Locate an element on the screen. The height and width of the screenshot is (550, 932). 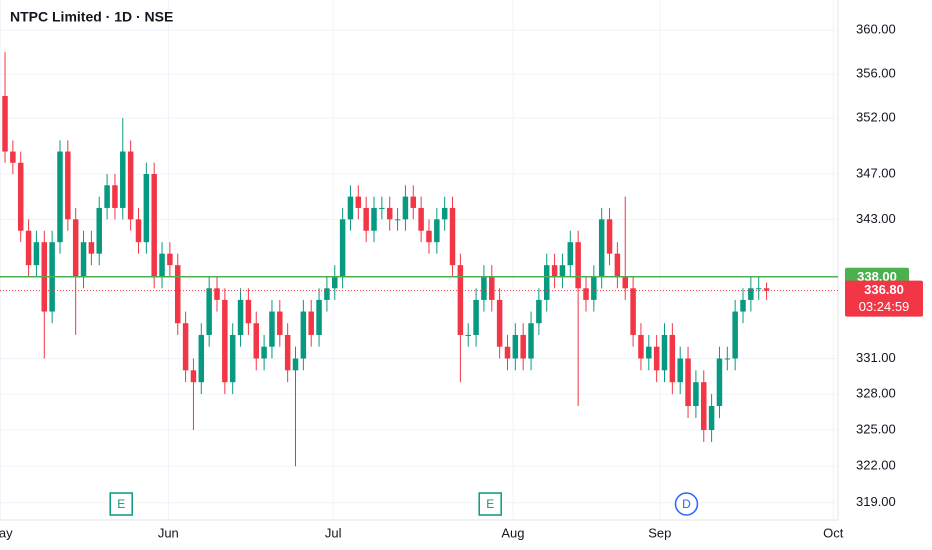
y-tick-label: 319.00 is located at coordinates (876, 501).